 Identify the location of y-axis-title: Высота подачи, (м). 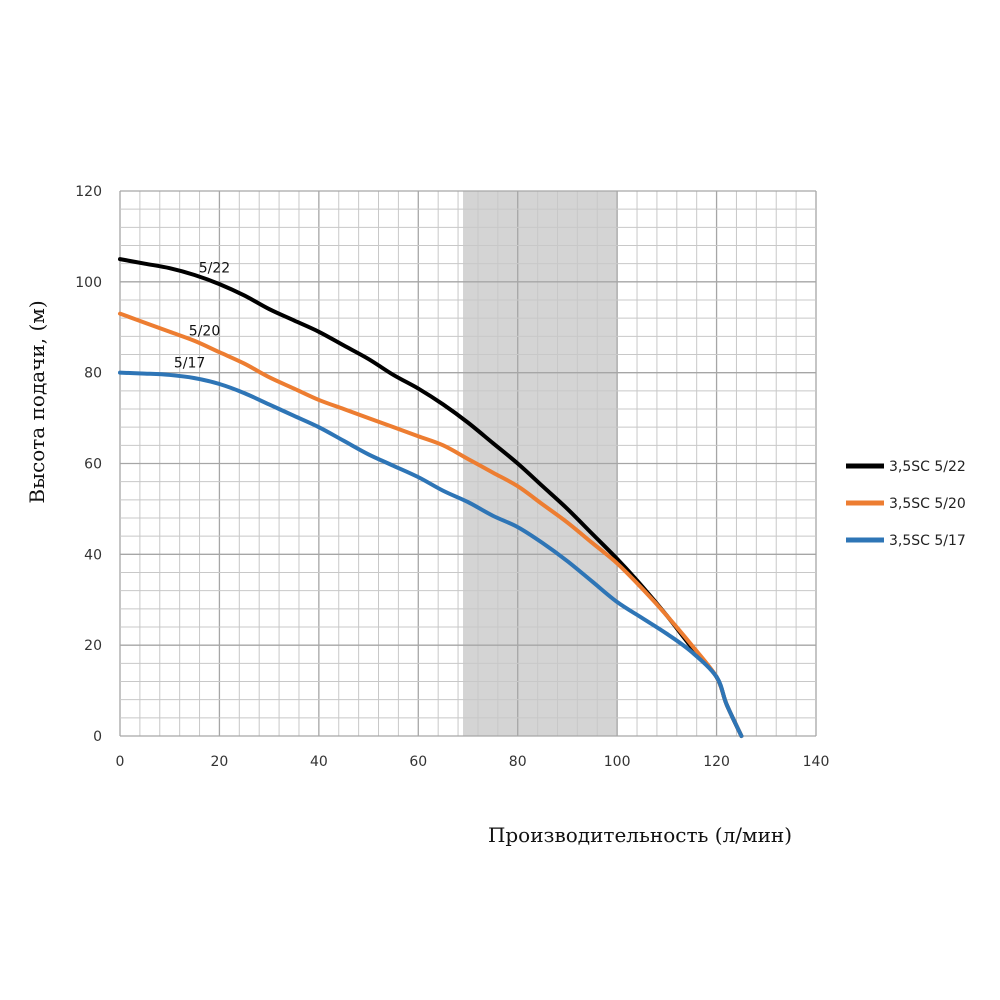
(37, 401).